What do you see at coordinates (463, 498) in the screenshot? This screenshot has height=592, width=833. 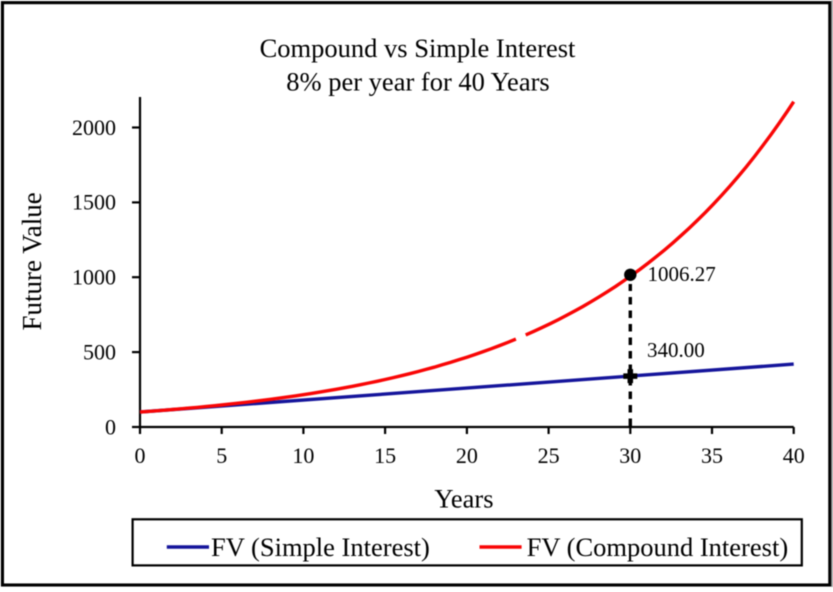 I see `svg-text: Years` at bounding box center [463, 498].